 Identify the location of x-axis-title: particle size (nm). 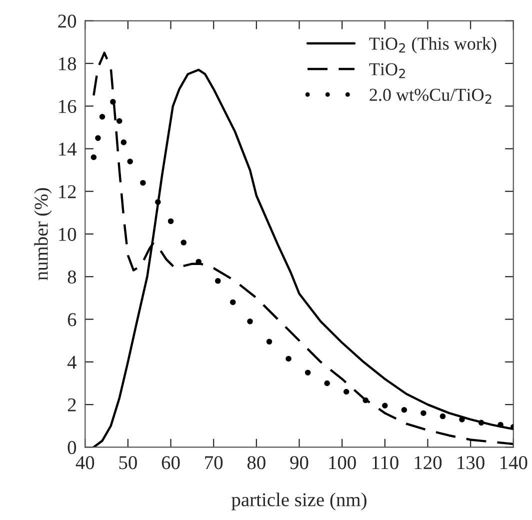
(299, 501).